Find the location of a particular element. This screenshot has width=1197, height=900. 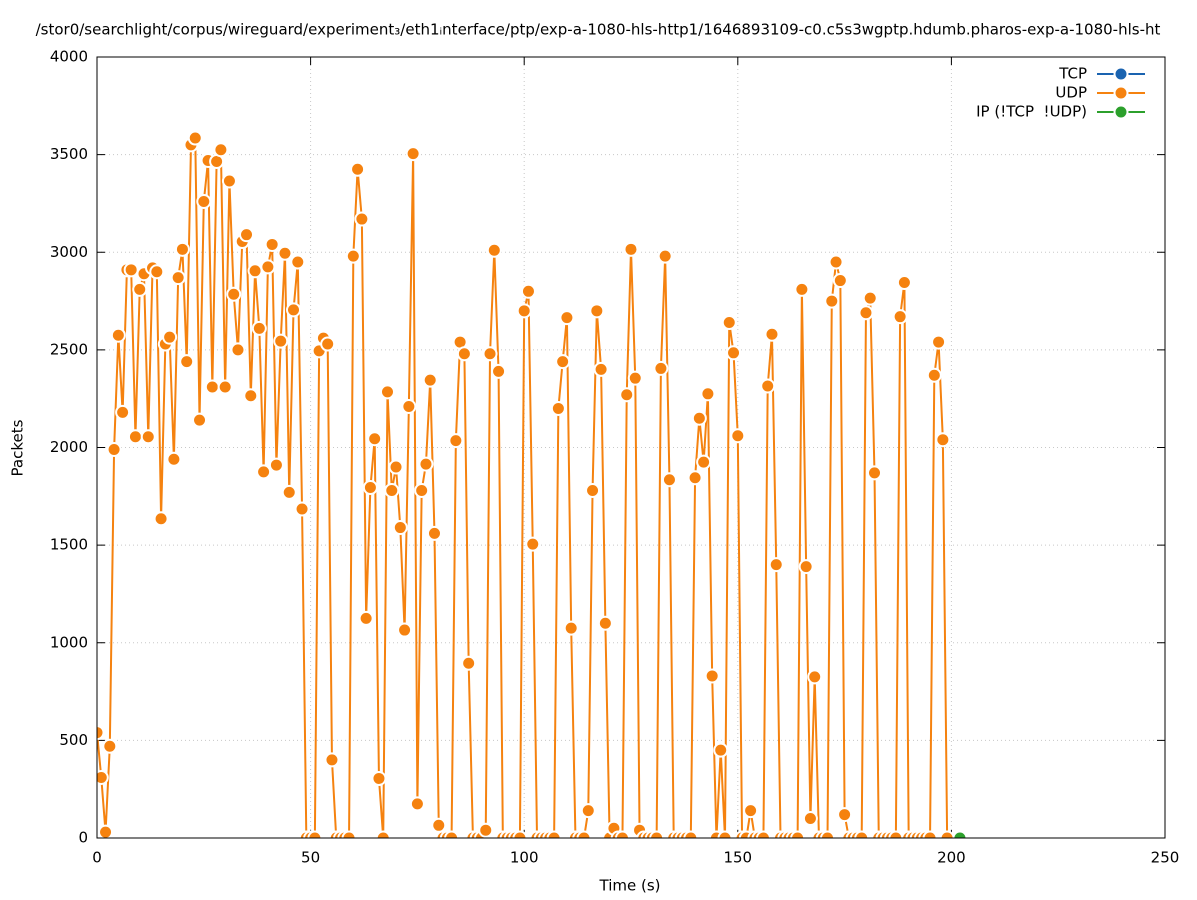

y-axis-label: Packets is located at coordinates (18, 447).